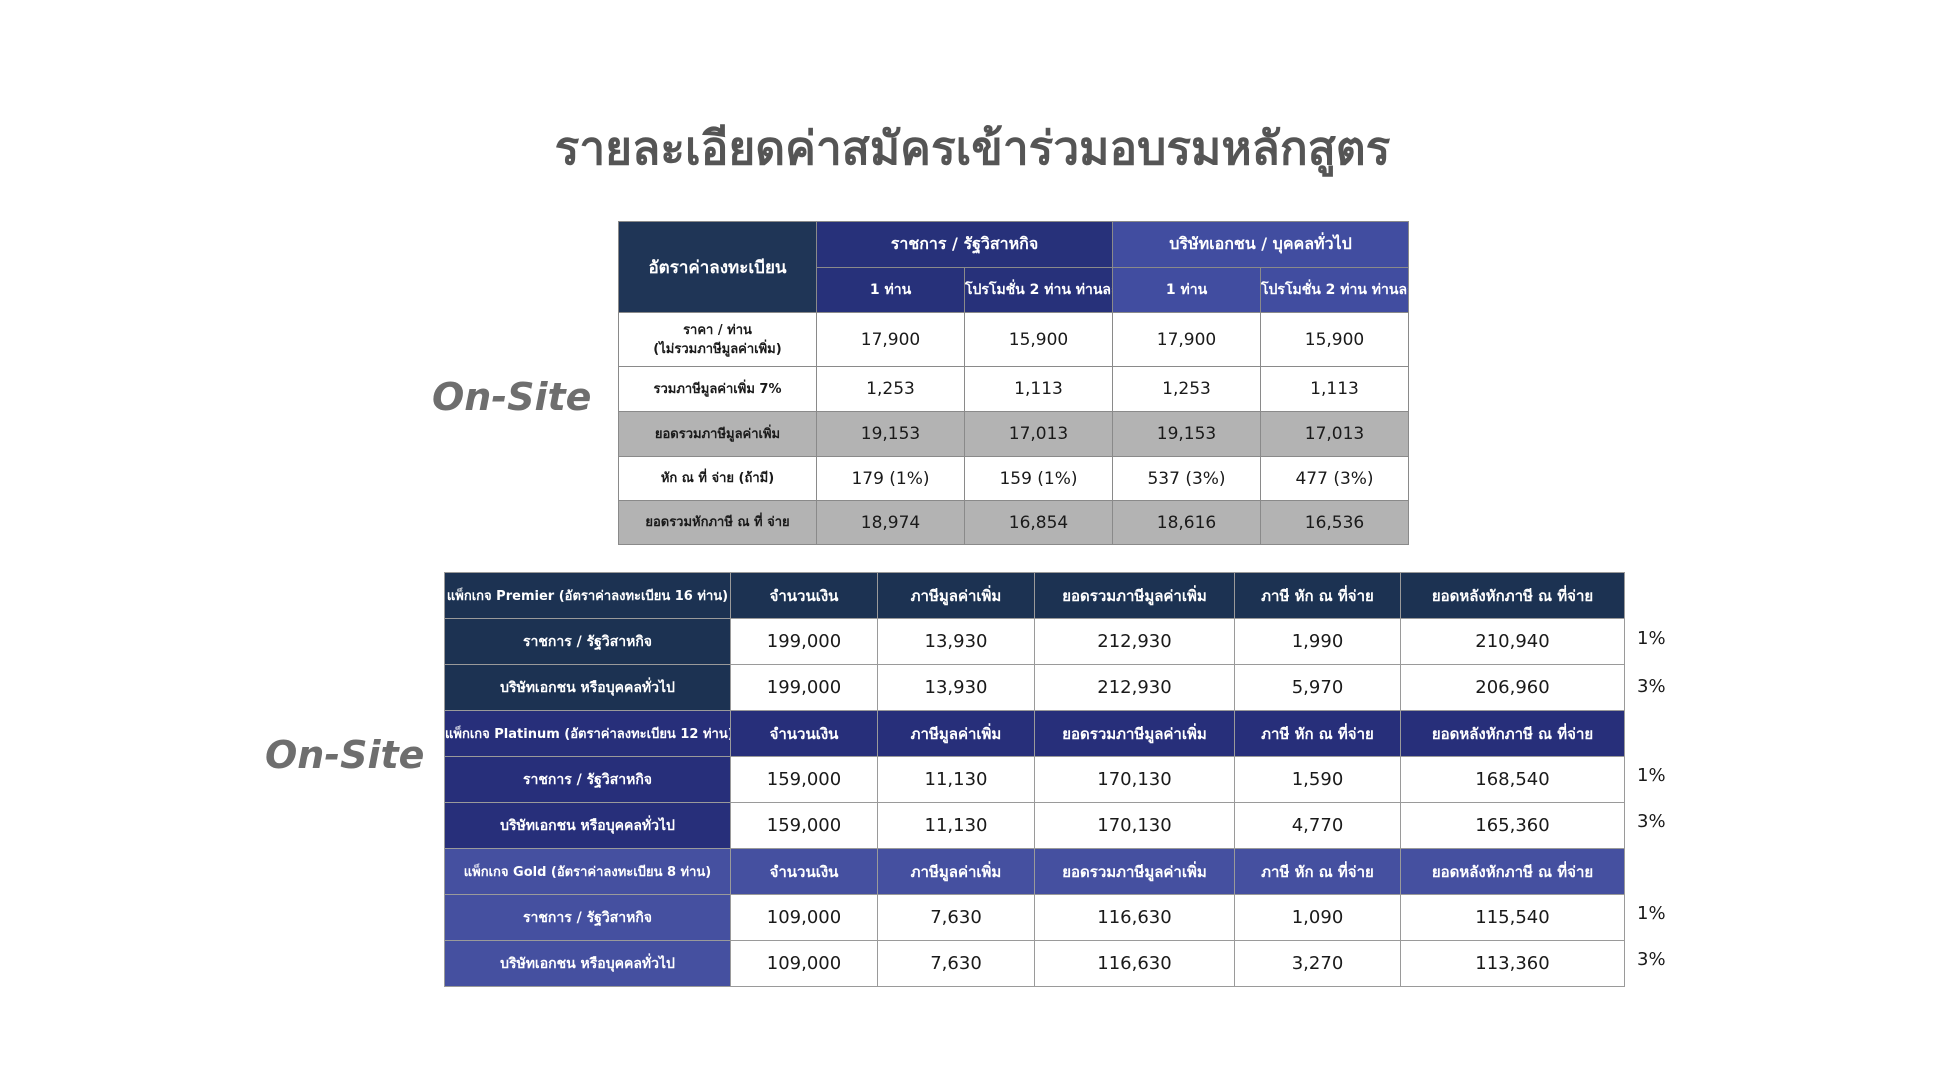 This screenshot has width=1945, height=1089. Describe the element at coordinates (890, 478) in the screenshot. I see `table-cell: 179 (1%)` at that location.